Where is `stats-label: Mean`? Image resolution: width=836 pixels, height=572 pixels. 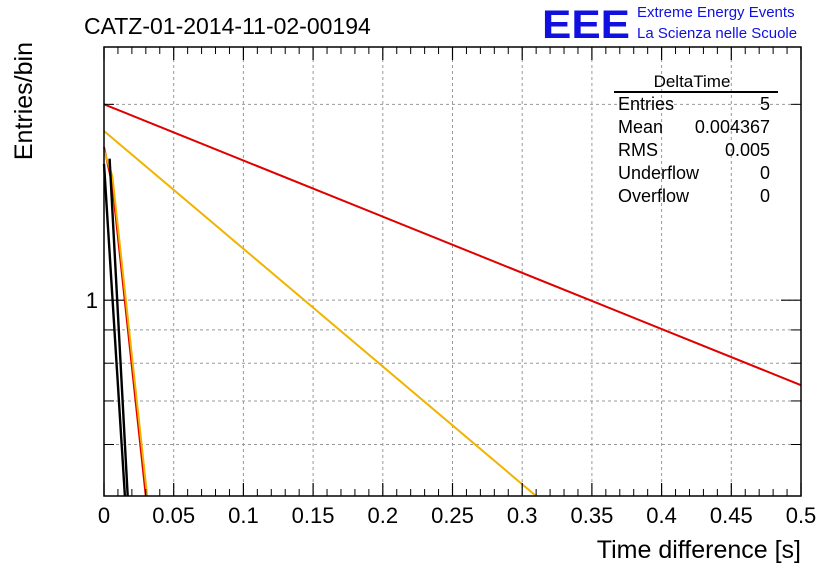 stats-label: Mean is located at coordinates (640, 127).